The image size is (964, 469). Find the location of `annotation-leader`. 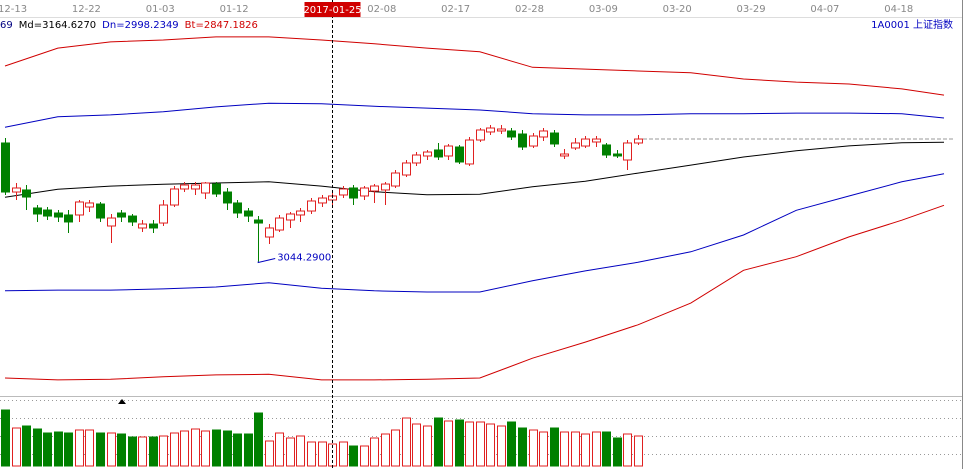

annotation-leader is located at coordinates (266, 260).